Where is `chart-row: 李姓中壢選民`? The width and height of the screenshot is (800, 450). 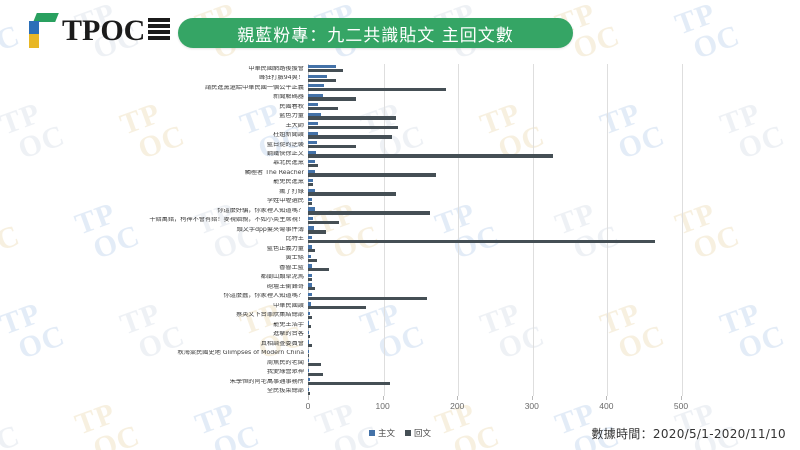
chart-row: 李姓中壢選民 is located at coordinates (400, 201).